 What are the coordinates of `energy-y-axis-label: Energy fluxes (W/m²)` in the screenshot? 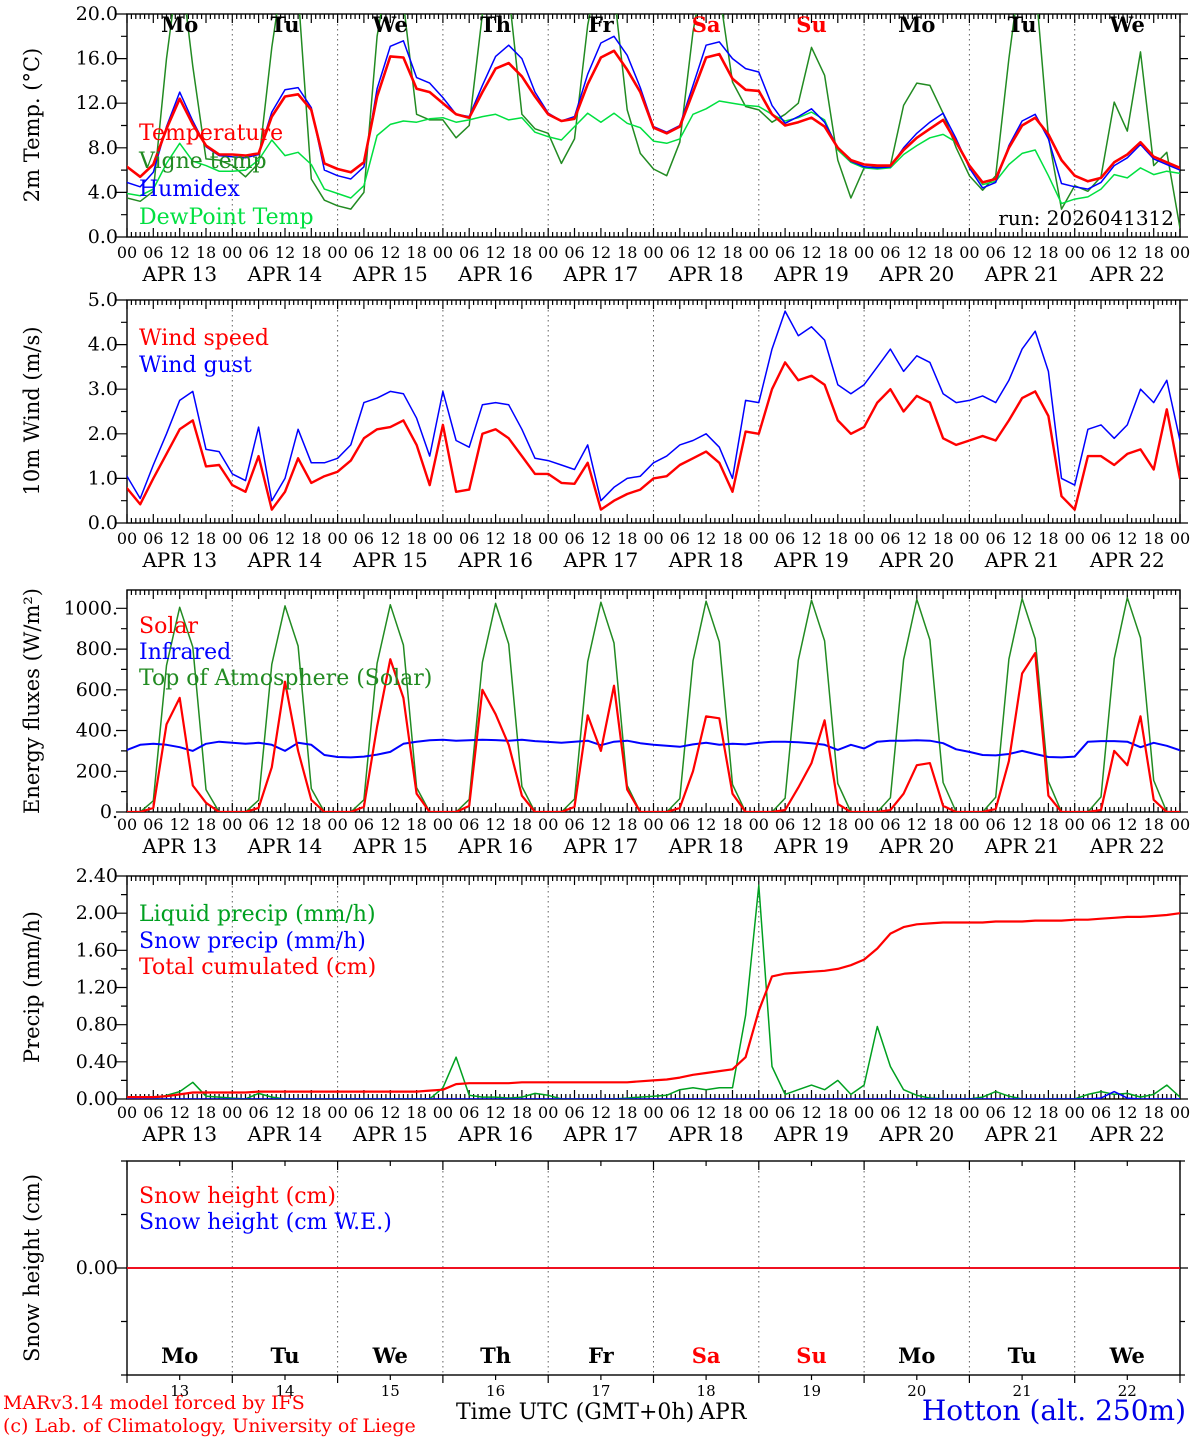 It's located at (32, 701).